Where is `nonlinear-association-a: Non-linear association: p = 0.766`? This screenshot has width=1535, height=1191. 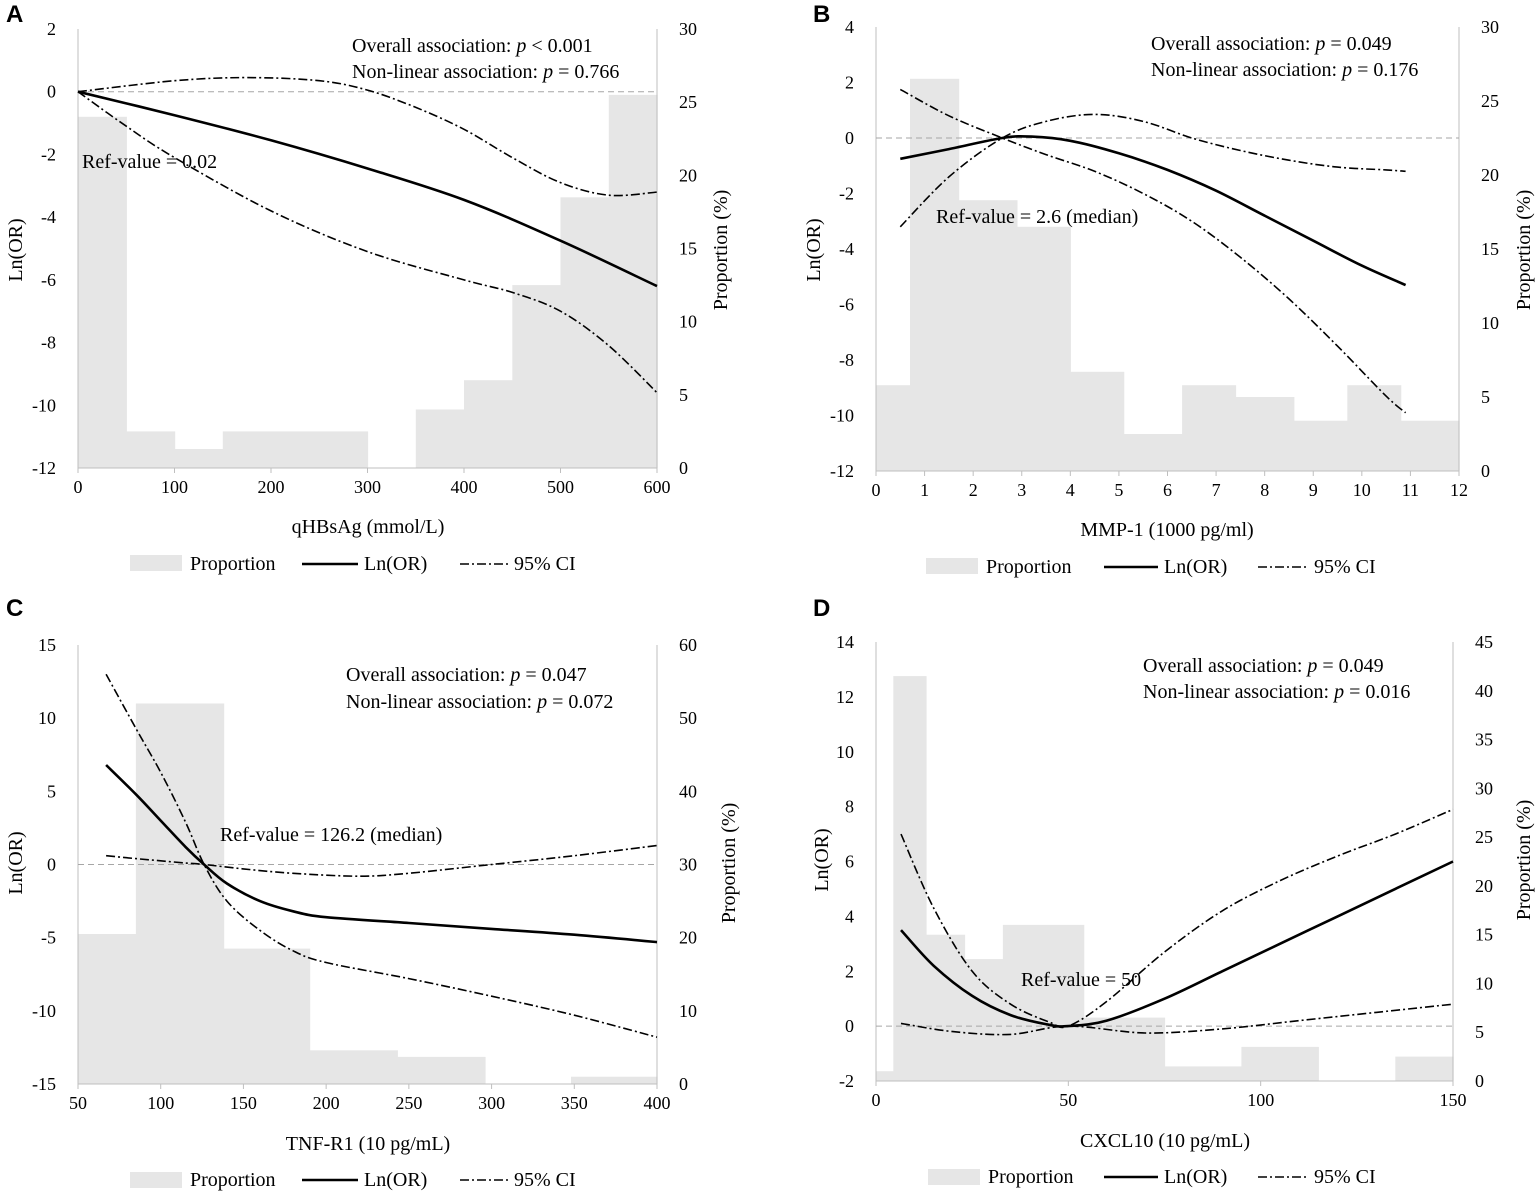 nonlinear-association-a: Non-linear association: p = 0.766 is located at coordinates (485, 72).